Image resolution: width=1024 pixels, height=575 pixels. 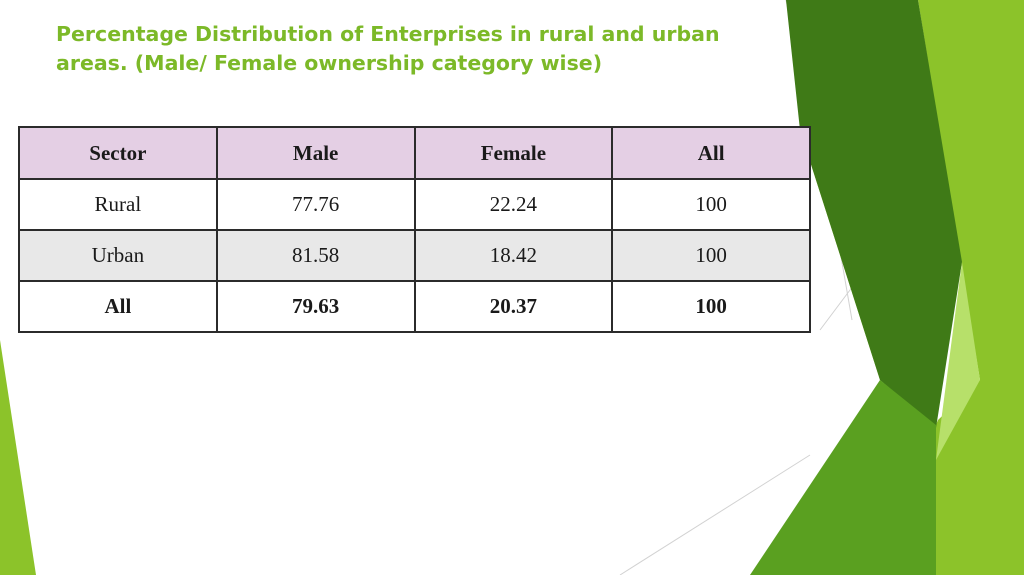 I want to click on cell-sector: All, so click(x=118, y=306).